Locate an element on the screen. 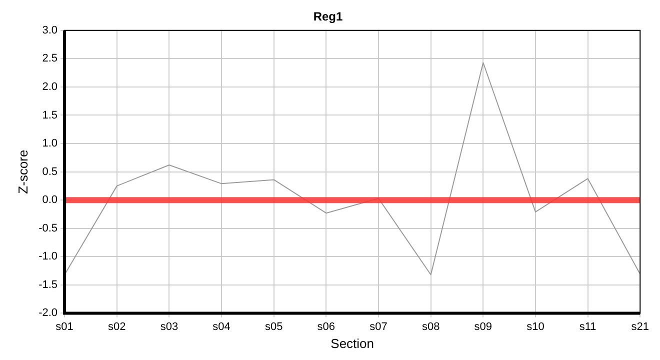 The height and width of the screenshot is (360, 660). x-tick-label: s07 is located at coordinates (379, 326).